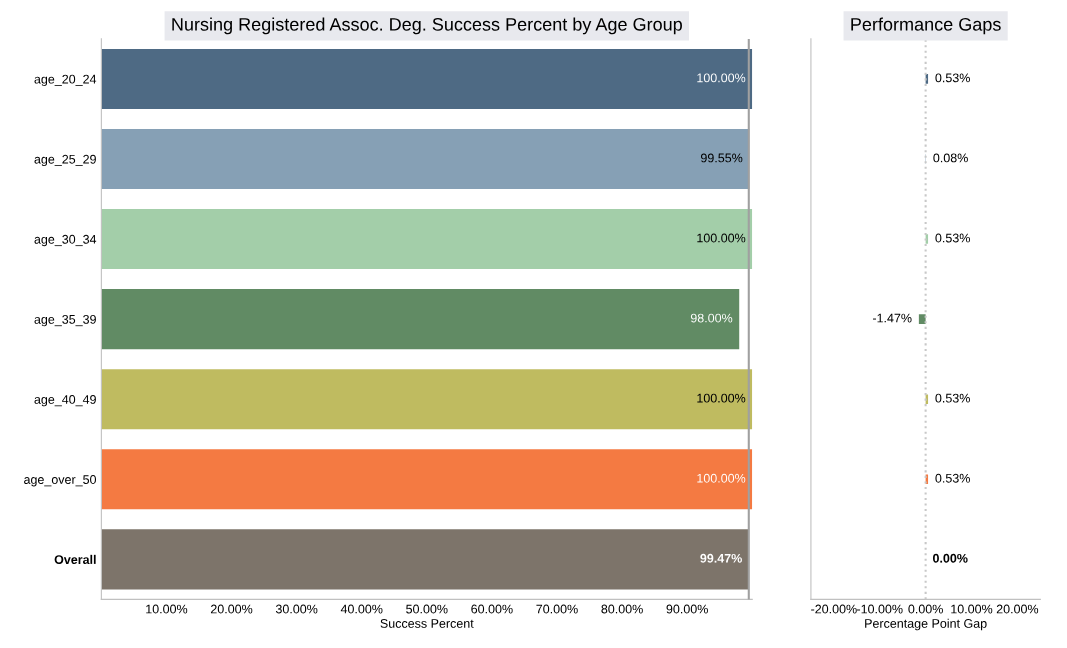 The width and height of the screenshot is (1067, 648). Describe the element at coordinates (557, 609) in the screenshot. I see `x-tick-label: 70.00%` at that location.